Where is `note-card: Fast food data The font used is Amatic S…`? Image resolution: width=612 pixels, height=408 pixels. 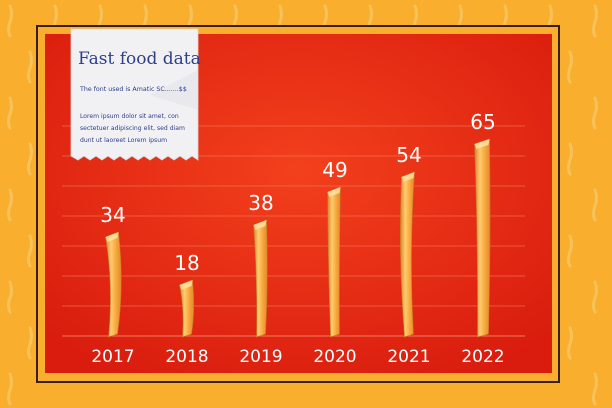
note-card: Fast food data The font used is Amatic S… is located at coordinates (135, 94).